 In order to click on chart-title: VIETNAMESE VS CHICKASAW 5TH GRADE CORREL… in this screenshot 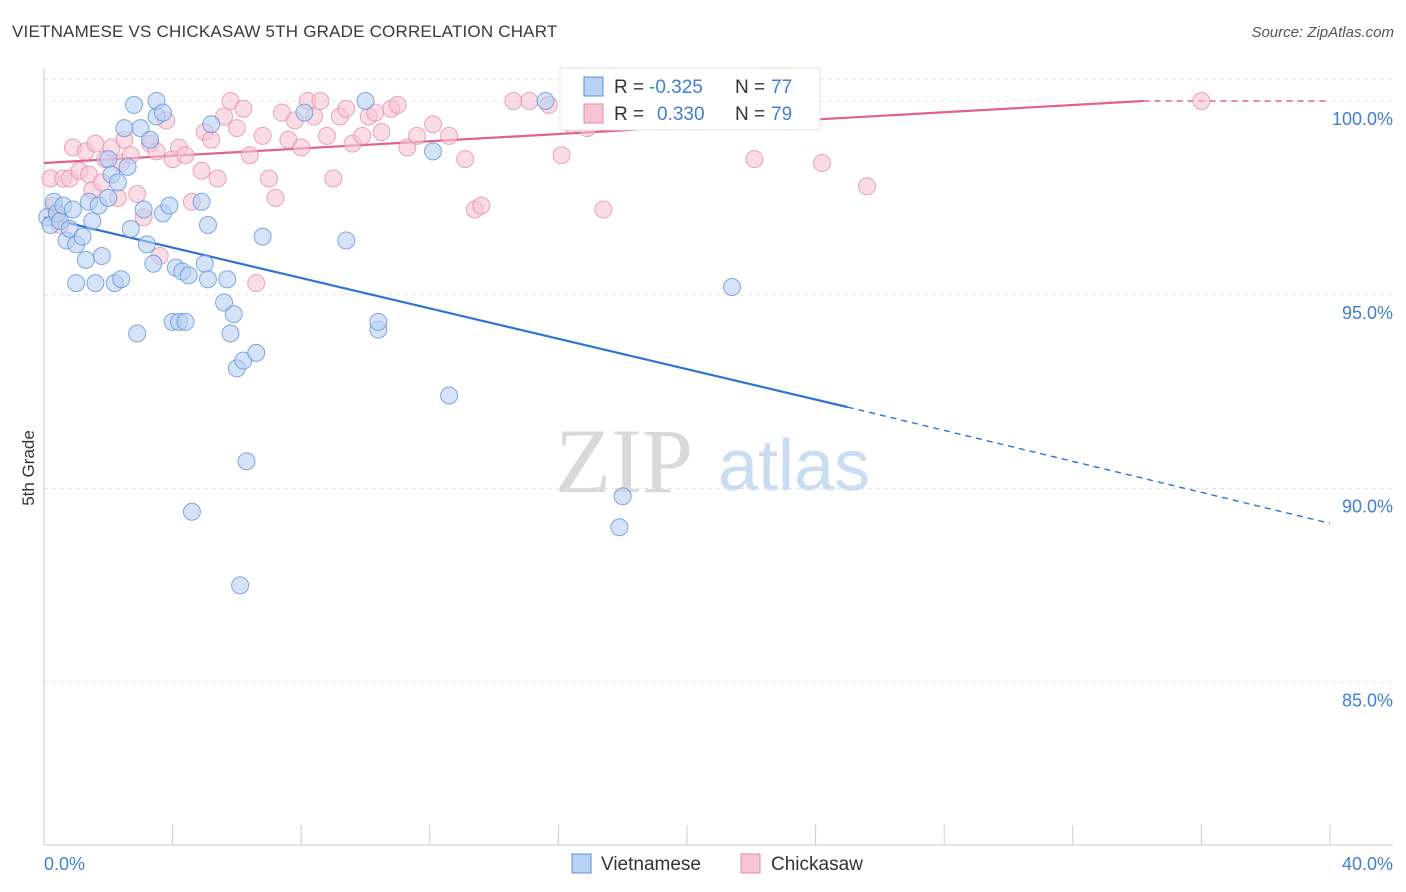, I will do `click(285, 31)`.